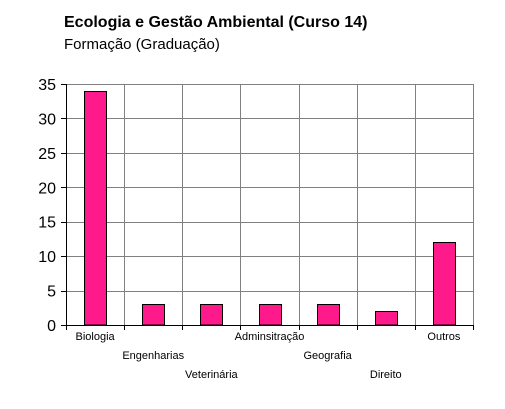 This screenshot has height=409, width=505. I want to click on bar-outros, so click(444, 284).